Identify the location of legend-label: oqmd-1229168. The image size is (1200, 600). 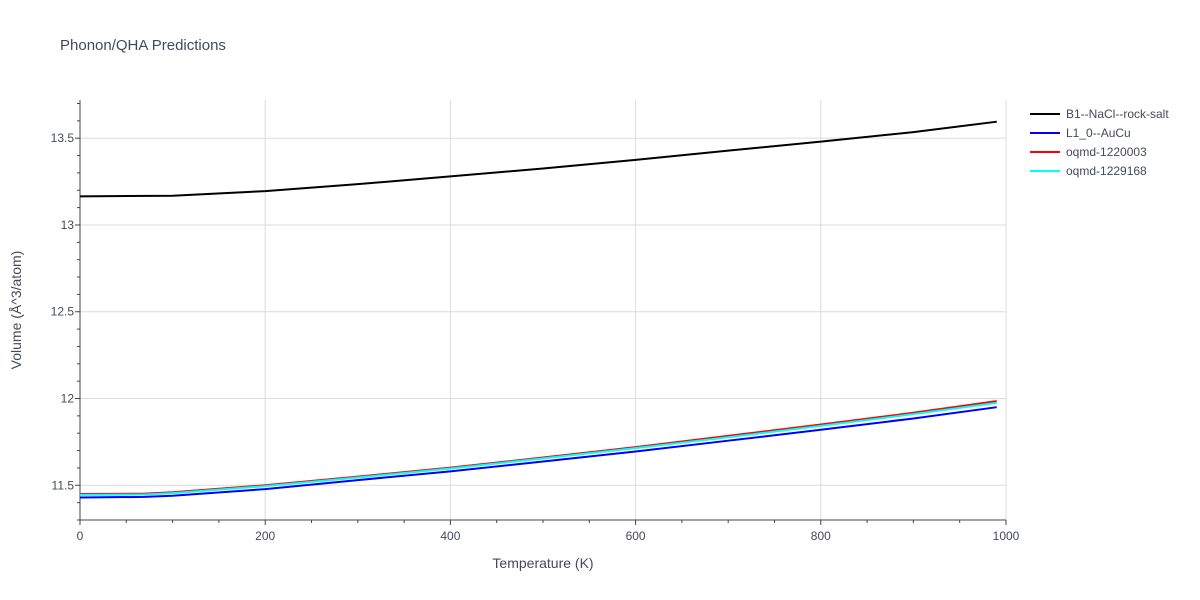
(1106, 171).